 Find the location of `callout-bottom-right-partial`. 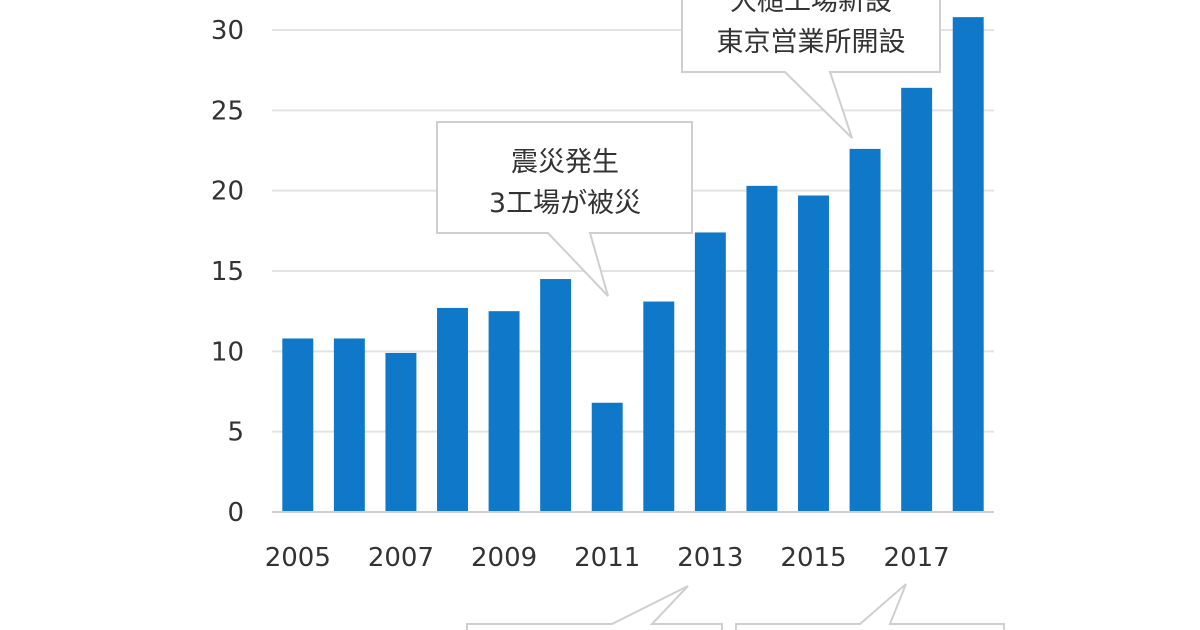

callout-bottom-right-partial is located at coordinates (870, 606).